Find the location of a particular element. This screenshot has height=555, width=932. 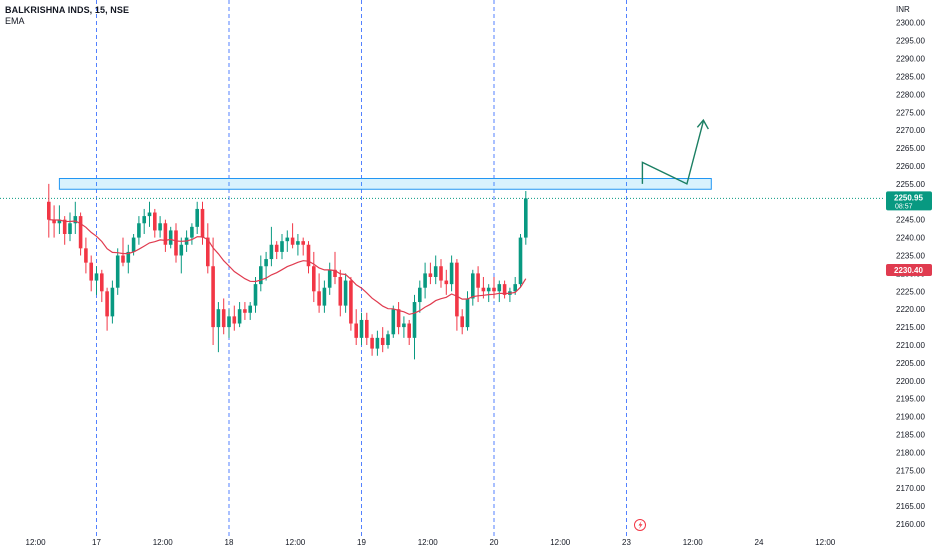

indicator-label: EMA is located at coordinates (15, 21).